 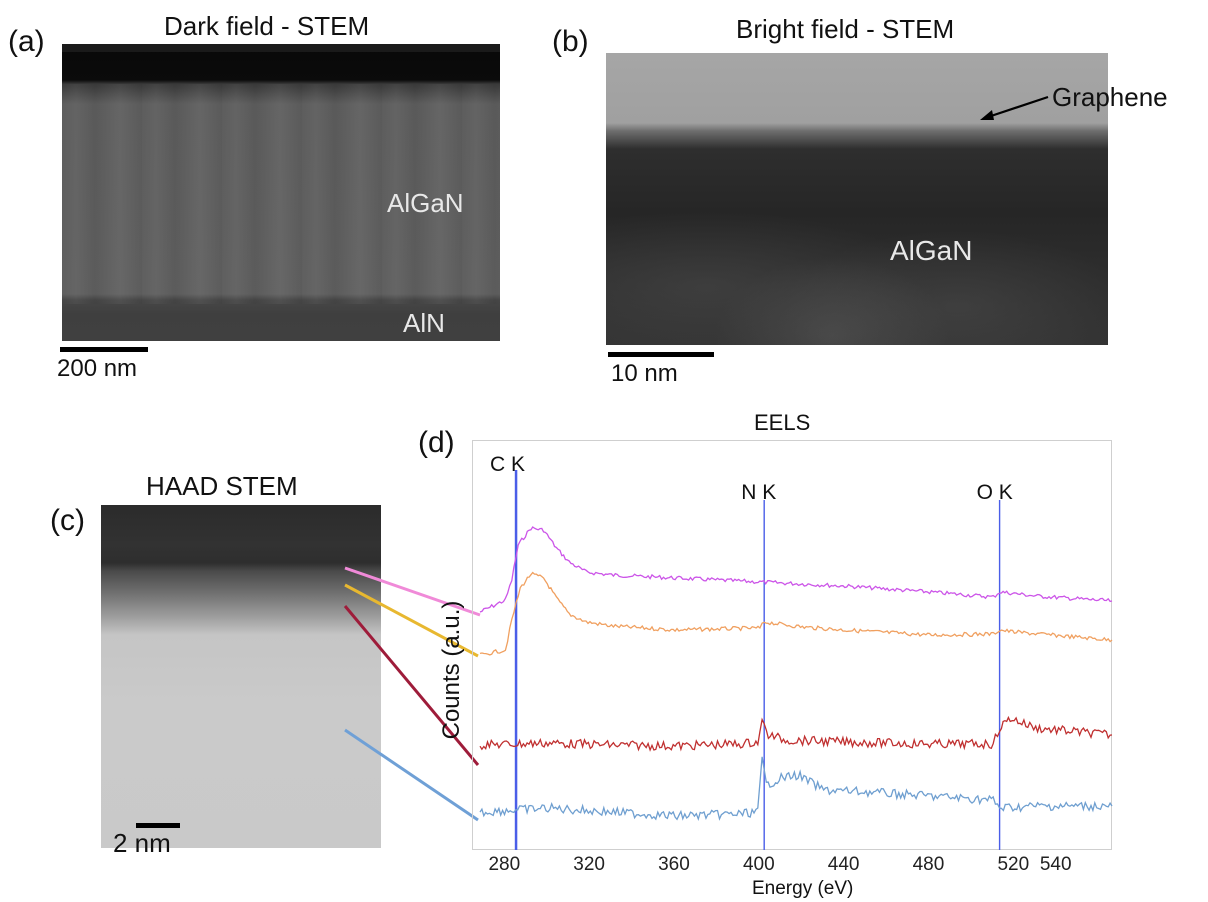 I want to click on graphene-arrow, so click(x=1014, y=107).